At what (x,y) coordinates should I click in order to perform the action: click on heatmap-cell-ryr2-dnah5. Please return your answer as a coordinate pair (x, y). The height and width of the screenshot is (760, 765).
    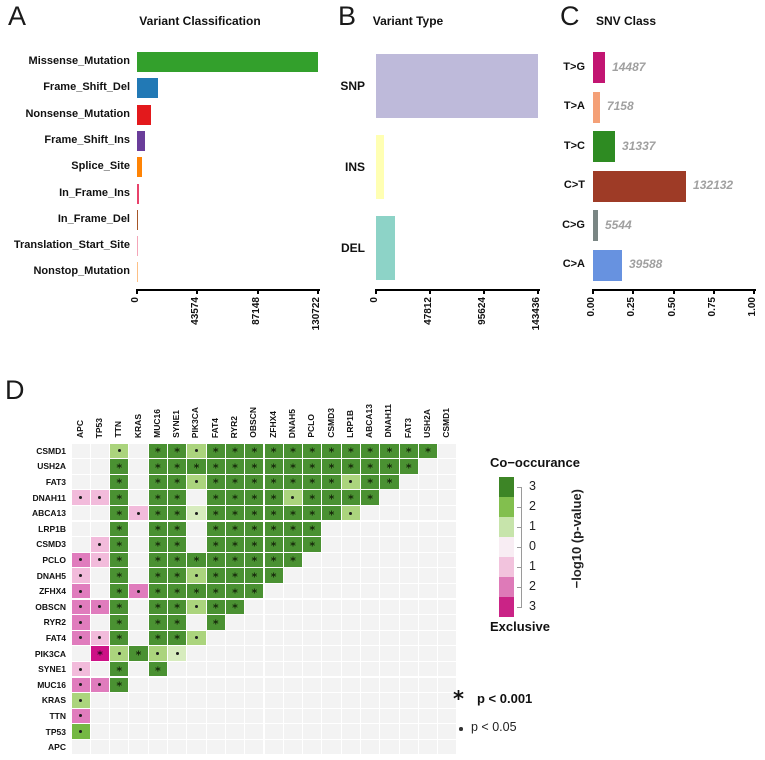
    Looking at the image, I should click on (293, 622).